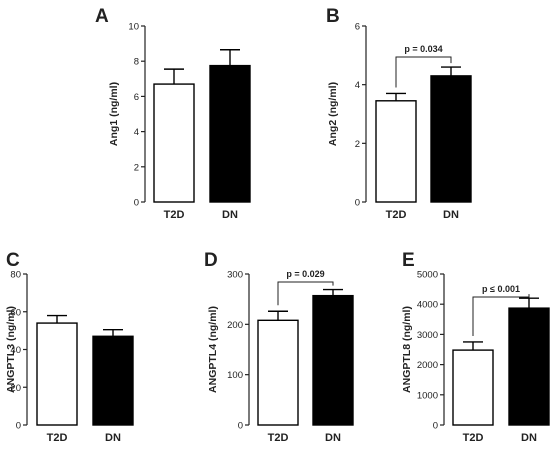 The height and width of the screenshot is (467, 550). Describe the element at coordinates (501, 289) in the screenshot. I see `p-value-label: p ≤ 0.001` at that location.